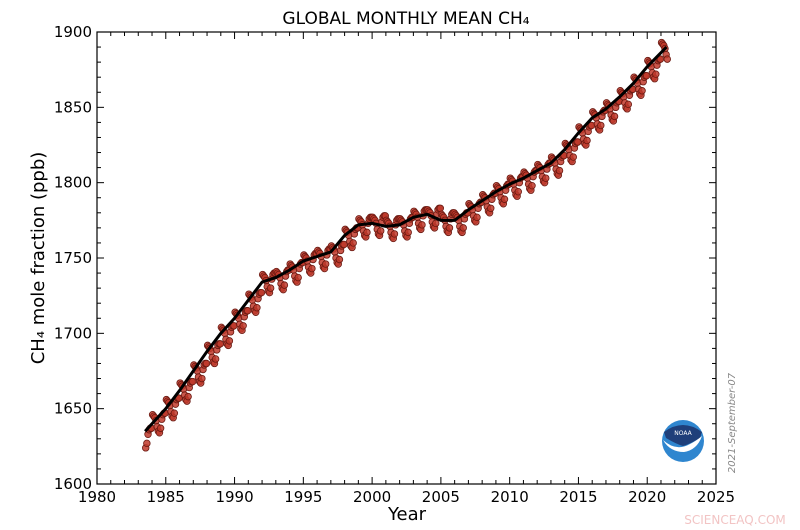 The width and height of the screenshot is (800, 530). Describe the element at coordinates (405, 19) in the screenshot. I see `chart-title: GLOBAL MONTHLY MEAN CH₄` at that location.